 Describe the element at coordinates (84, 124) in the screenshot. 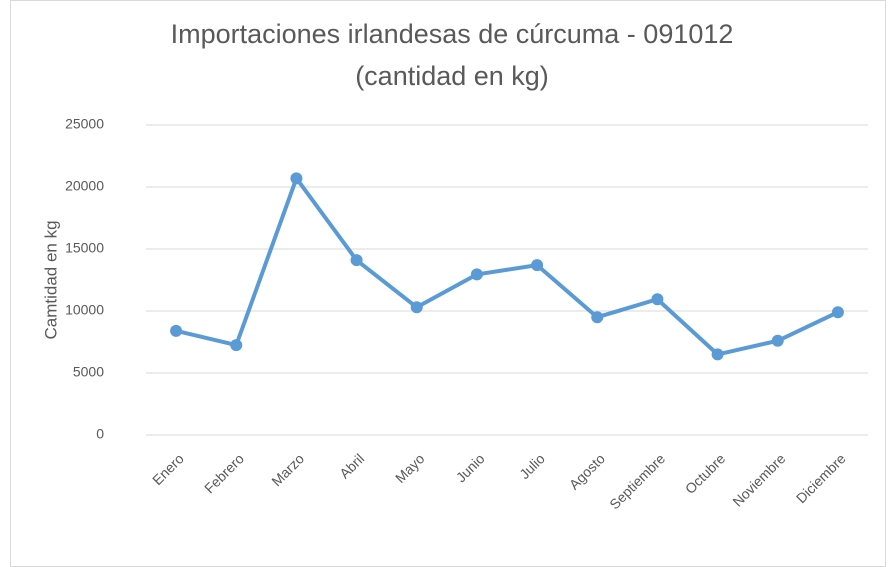

I see `y-tick-label: 25000` at that location.